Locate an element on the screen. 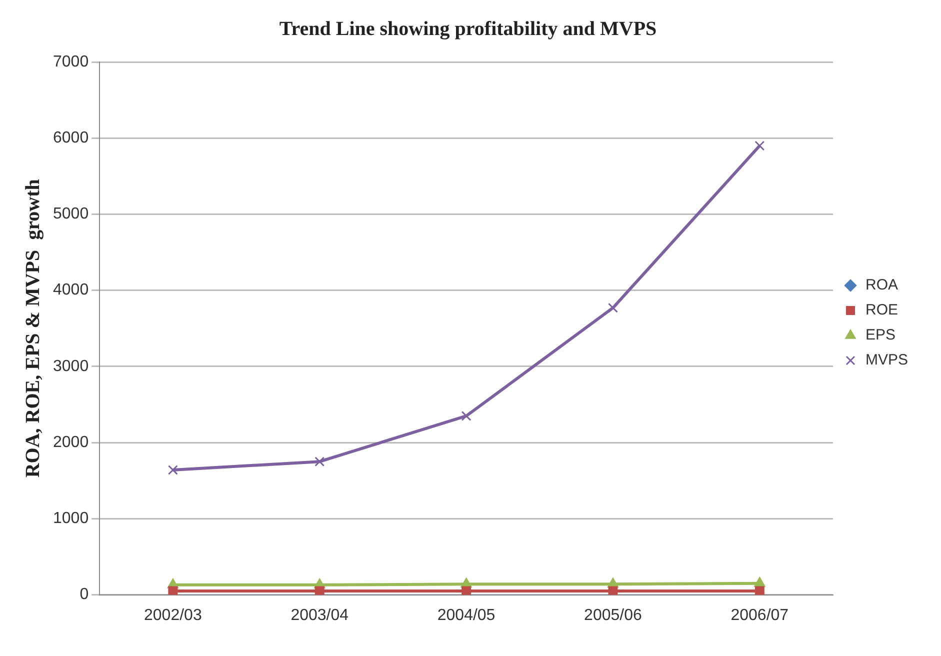 This screenshot has width=941, height=656. y-tick-label: 1000 is located at coordinates (71, 519).